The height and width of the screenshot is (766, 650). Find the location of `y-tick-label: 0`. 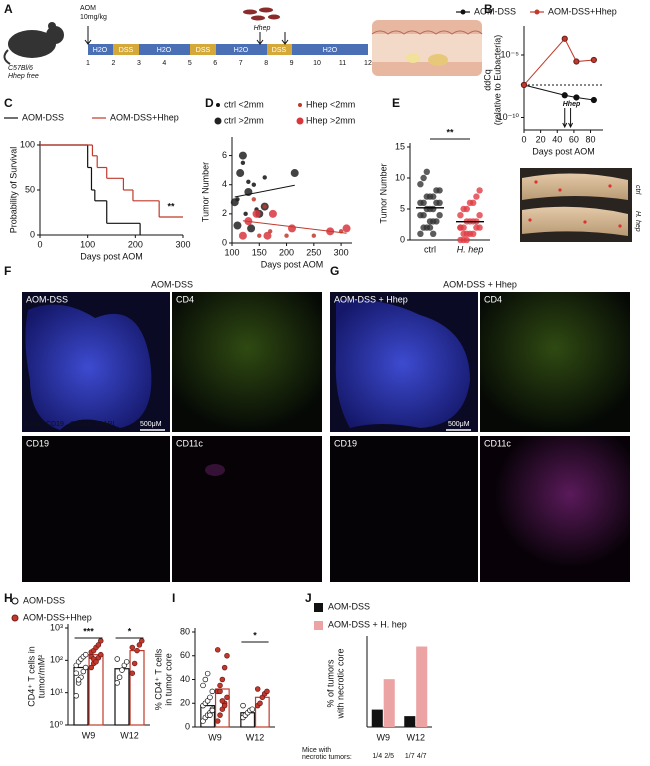

y-tick-label: 0 is located at coordinates (32, 234).